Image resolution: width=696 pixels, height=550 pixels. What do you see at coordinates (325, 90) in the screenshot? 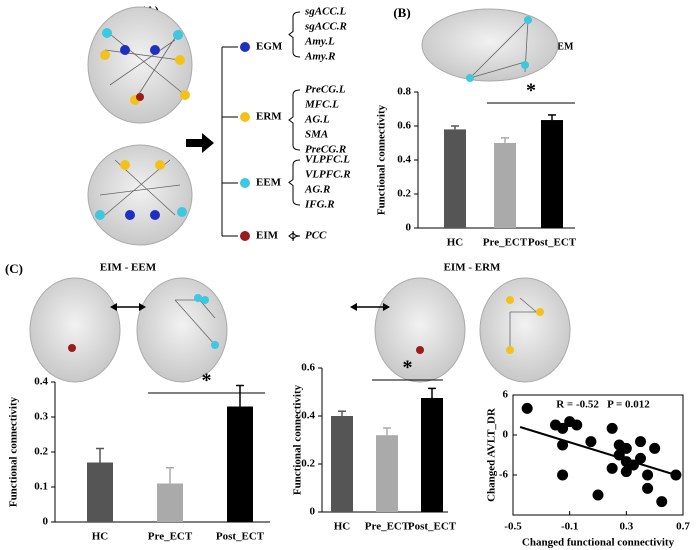
I see `region-name: PreCG.L` at bounding box center [325, 90].